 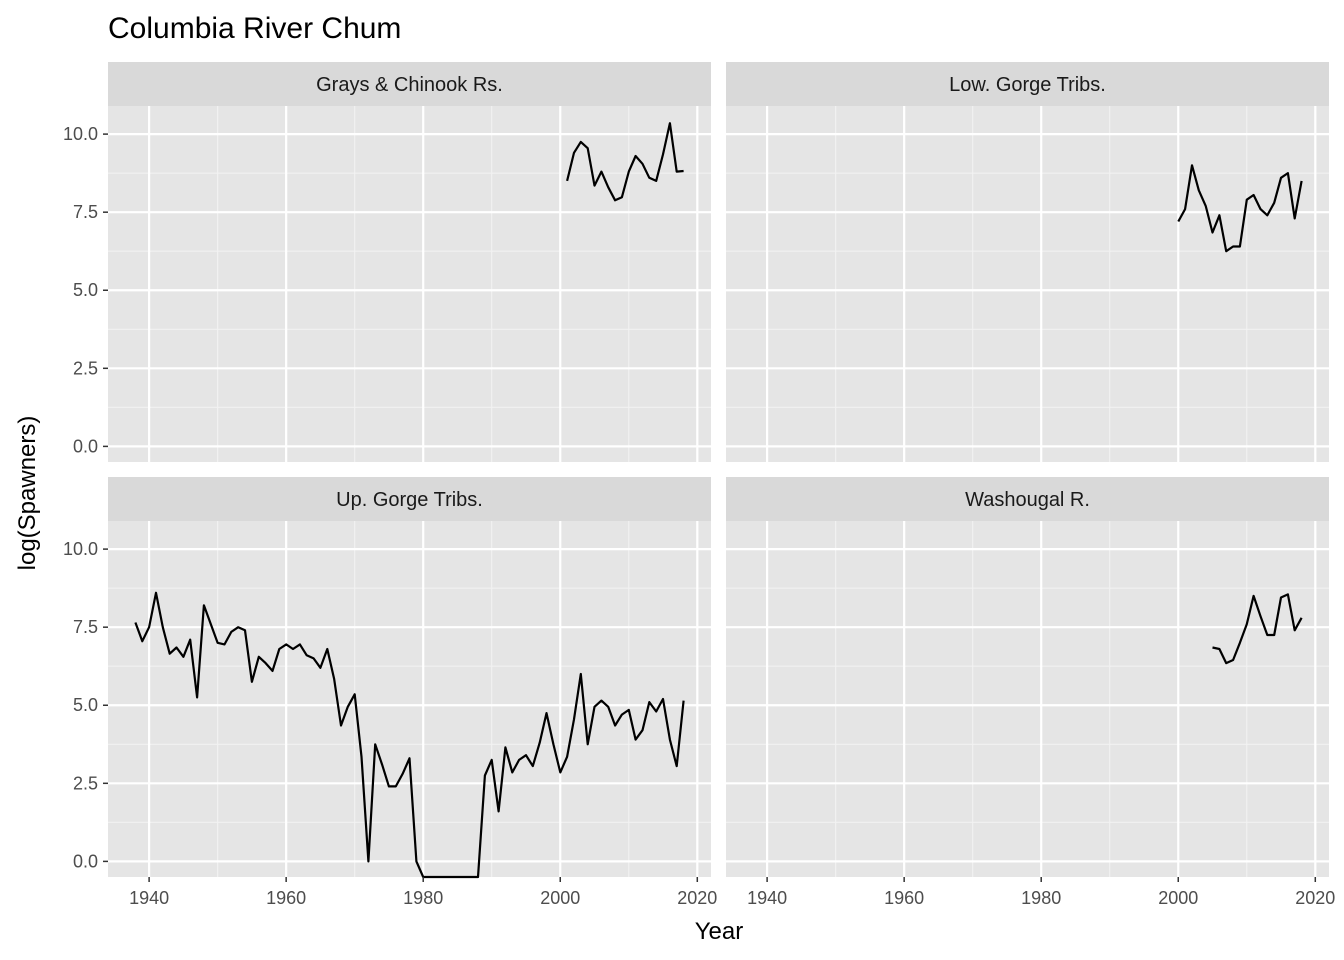 What do you see at coordinates (254, 28) in the screenshot?
I see `chart-title: Columbia River Chum` at bounding box center [254, 28].